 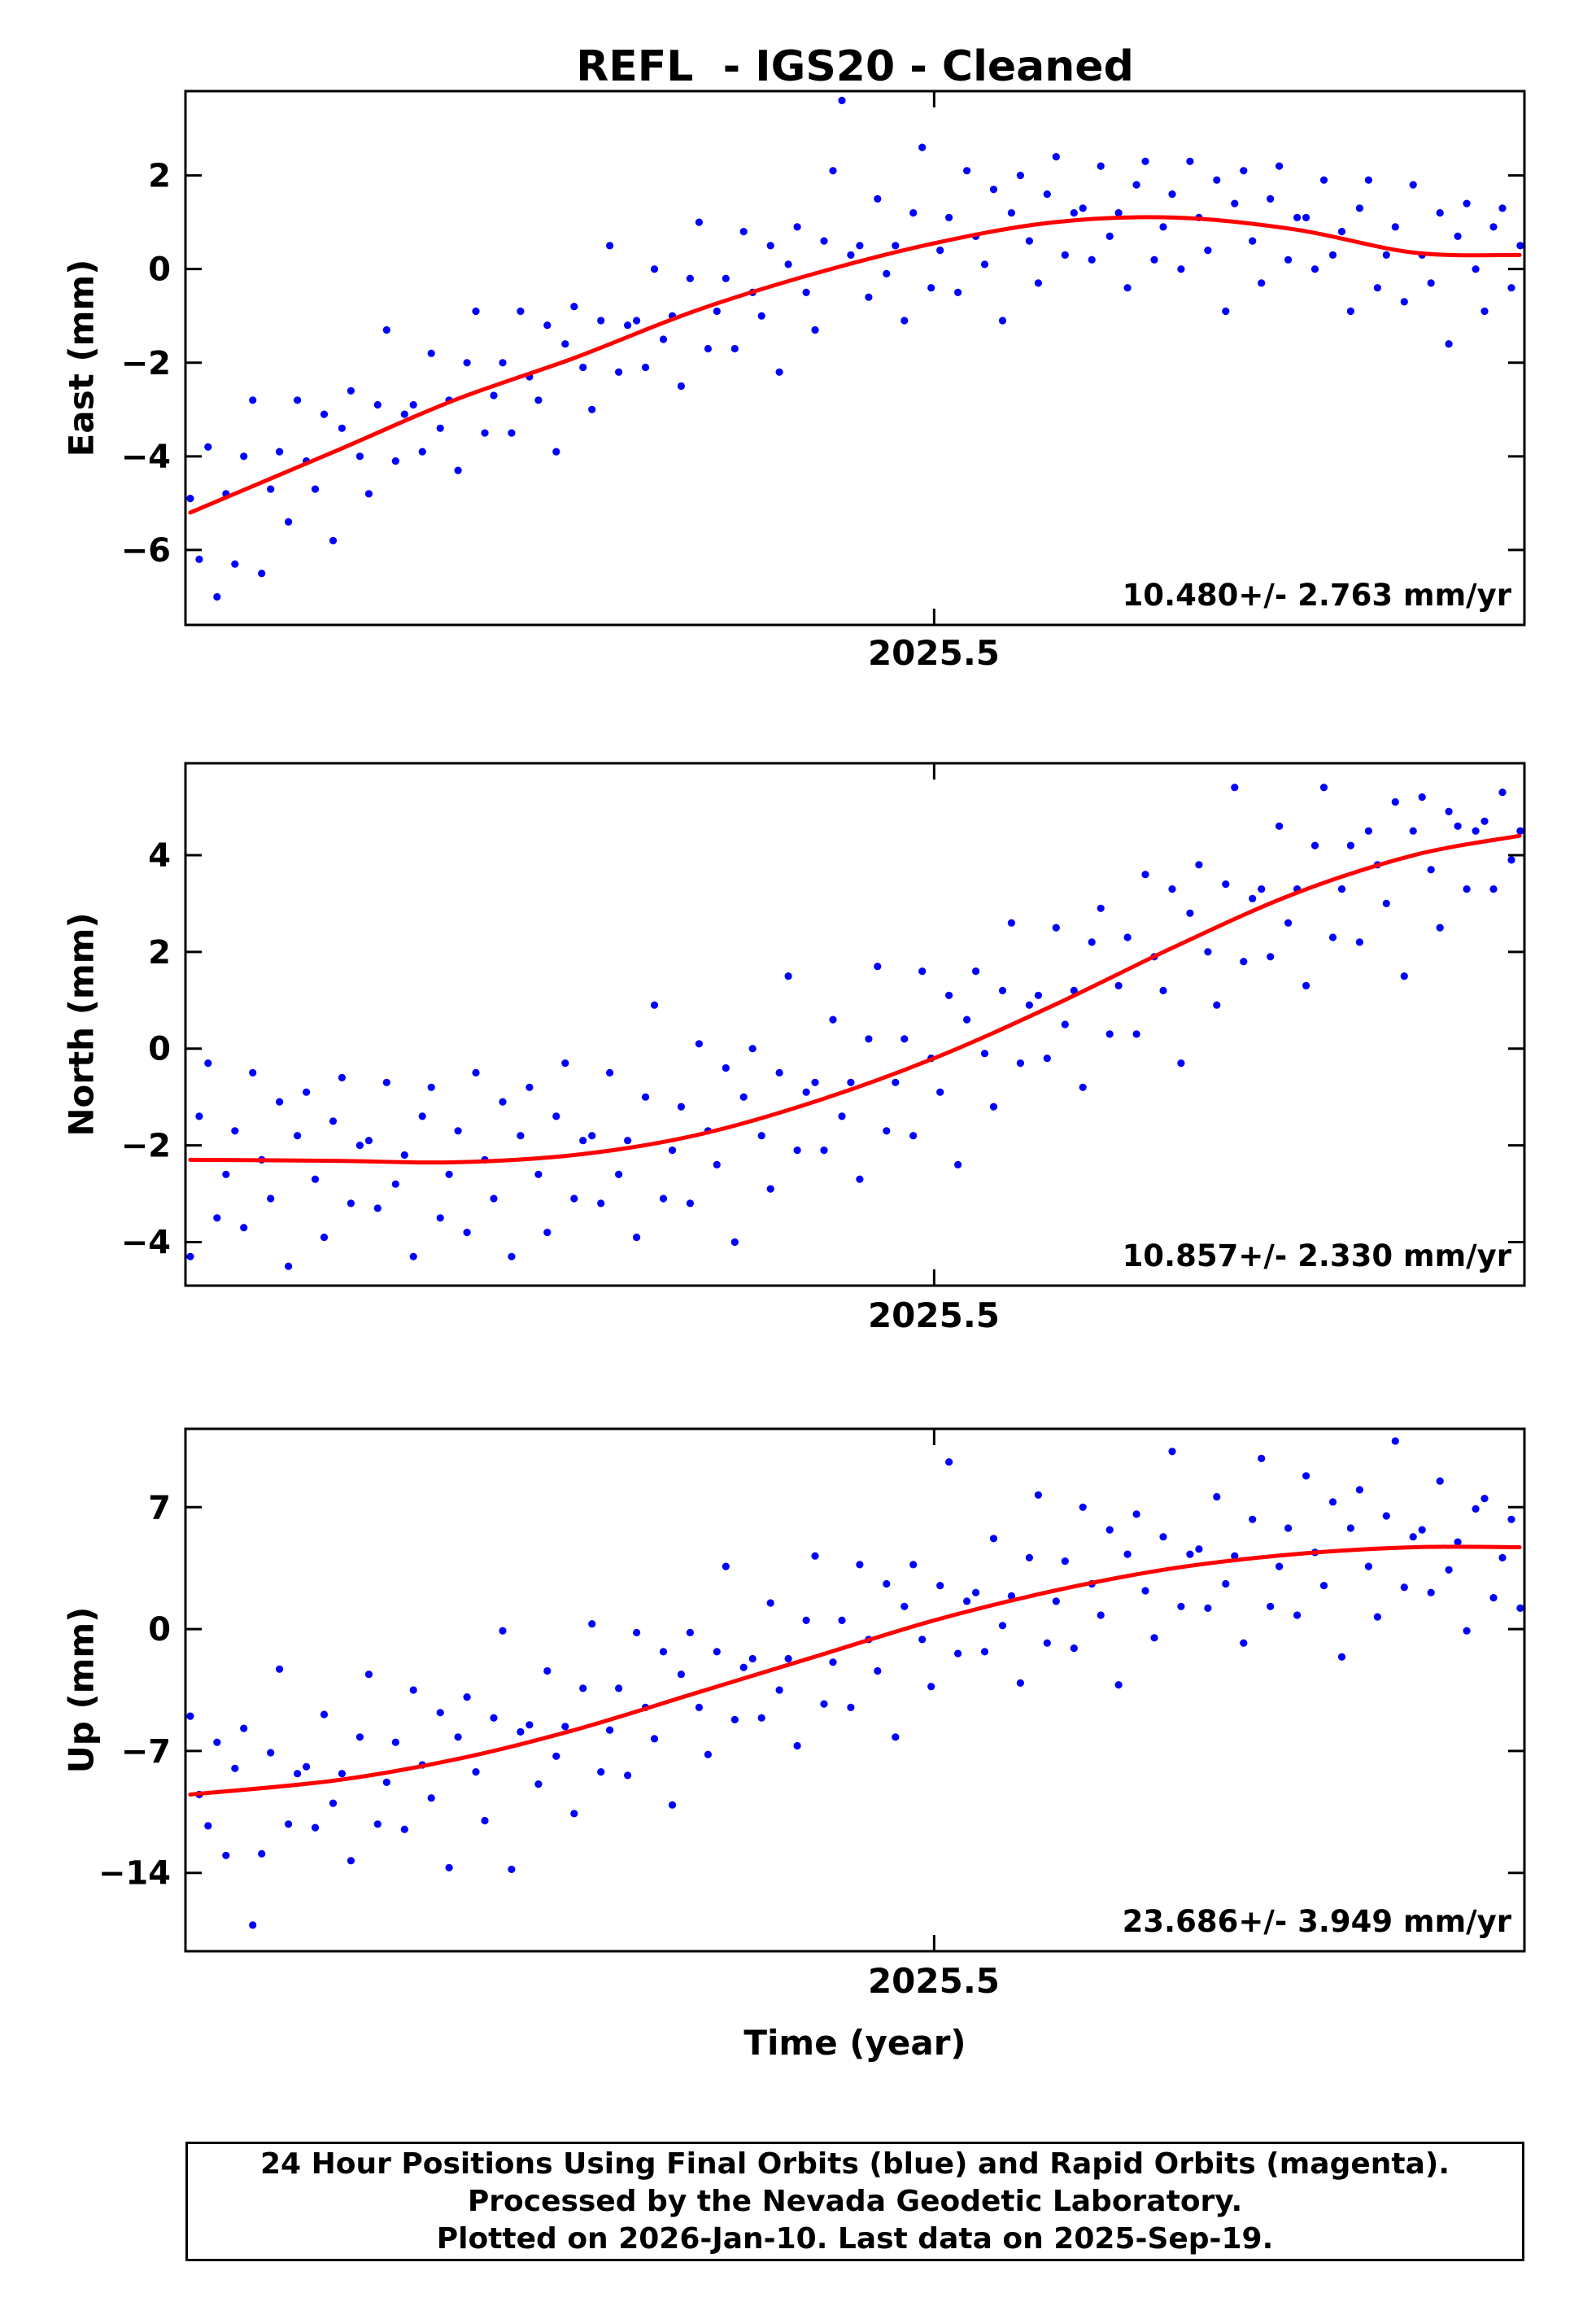 I want to click on up-ytick-label: 7, so click(x=159, y=1507).